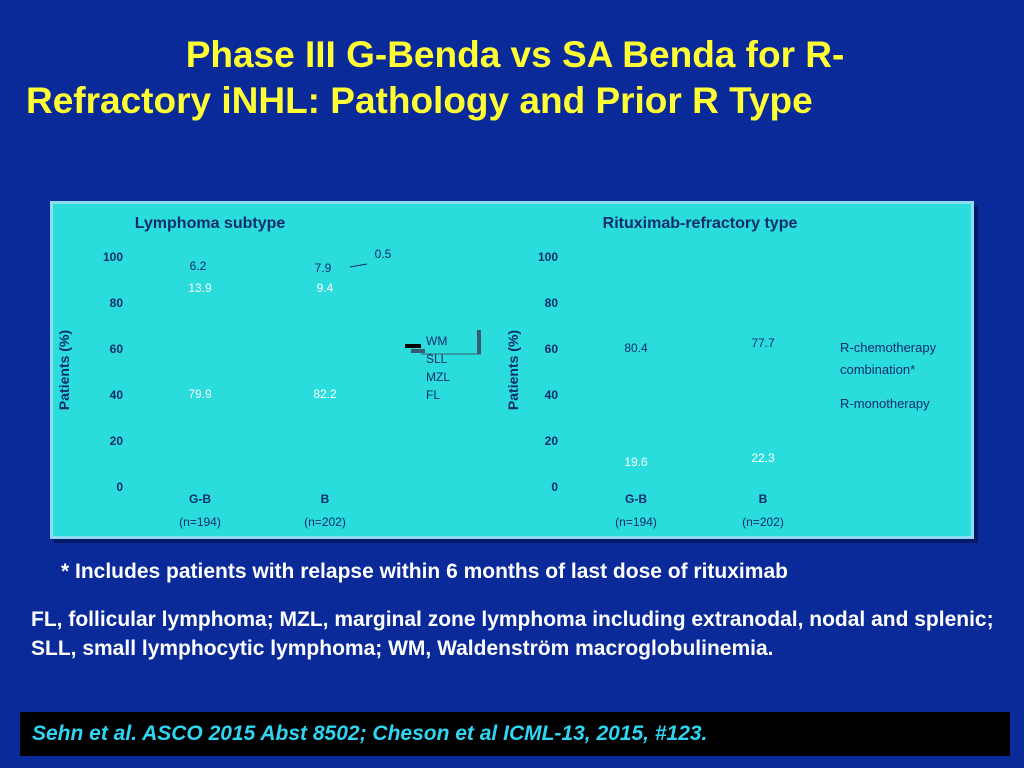 Image resolution: width=1024 pixels, height=768 pixels. Describe the element at coordinates (117, 303) in the screenshot. I see `chart-1-y-tick-label: 80` at that location.